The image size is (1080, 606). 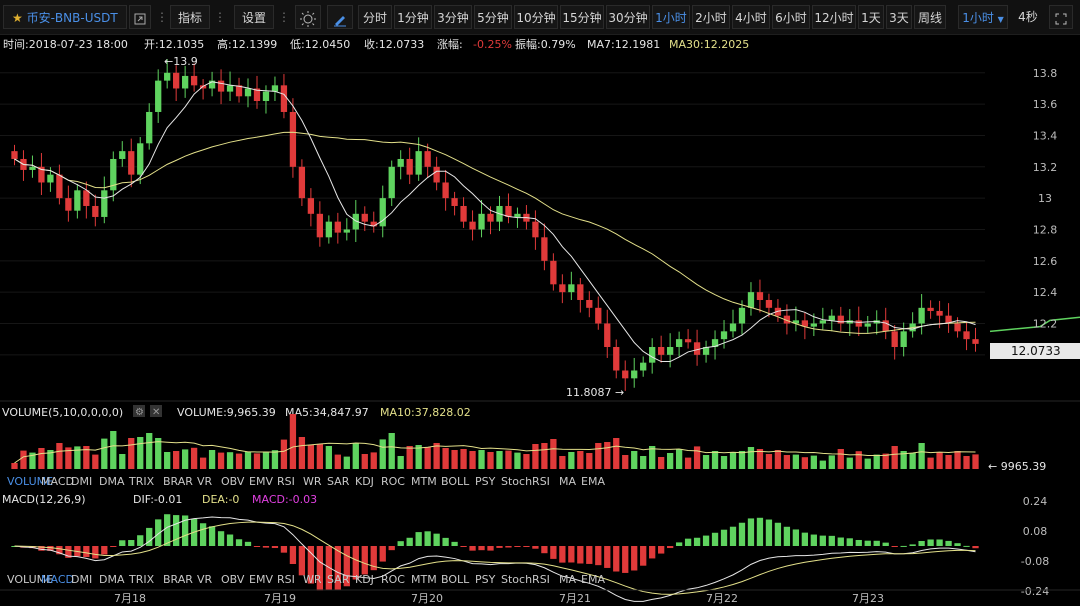 What do you see at coordinates (751, 17) in the screenshot?
I see `interval-9: 4小时` at bounding box center [751, 17].